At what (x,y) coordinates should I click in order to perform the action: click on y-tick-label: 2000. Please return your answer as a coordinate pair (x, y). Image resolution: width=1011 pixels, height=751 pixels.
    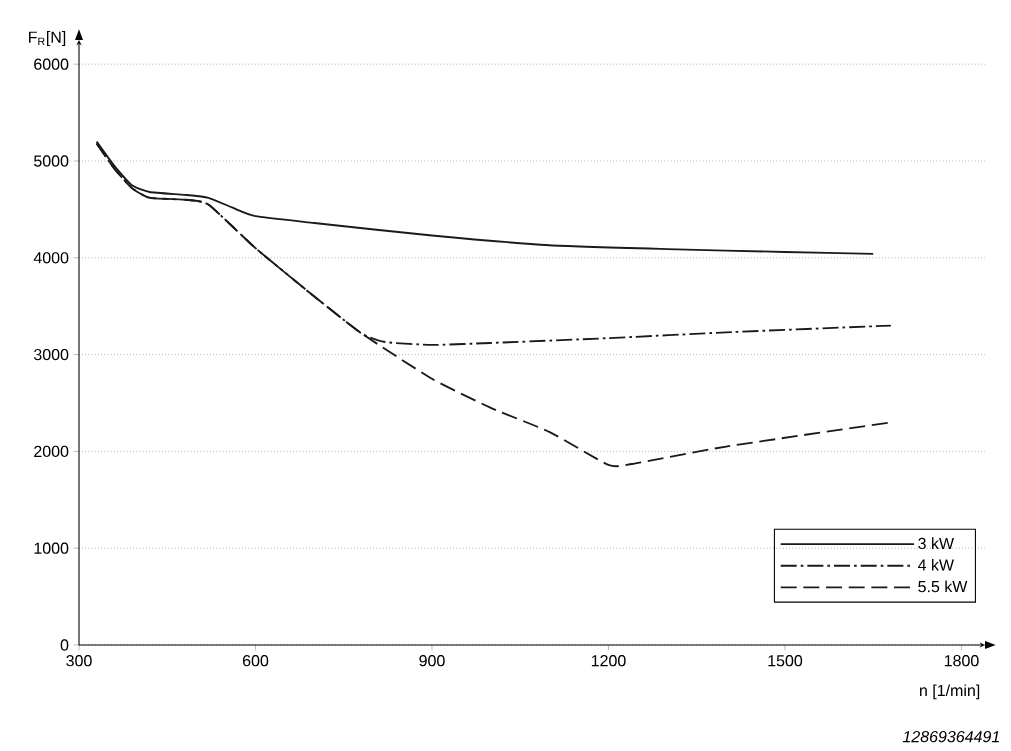
    Looking at the image, I should click on (51, 451).